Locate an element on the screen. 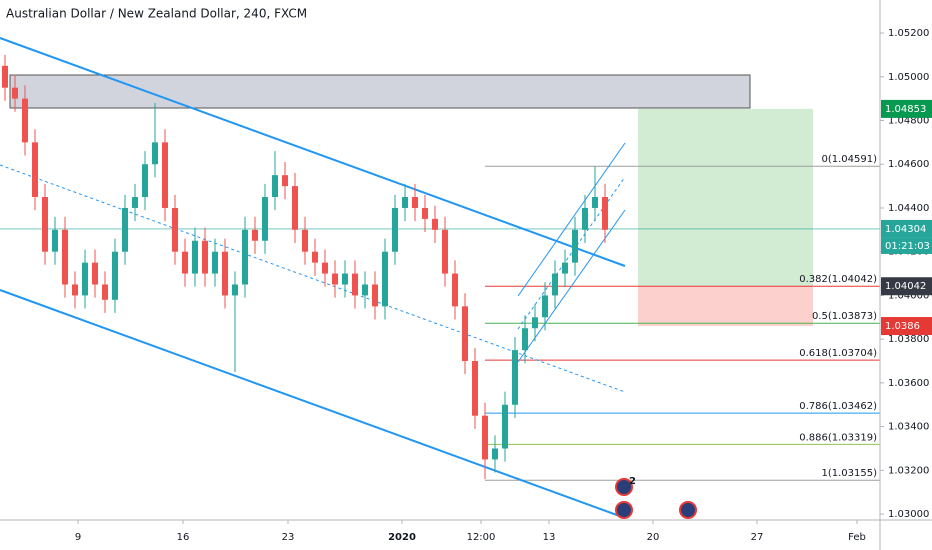  y-tick-label: 1.05200 is located at coordinates (908, 33).